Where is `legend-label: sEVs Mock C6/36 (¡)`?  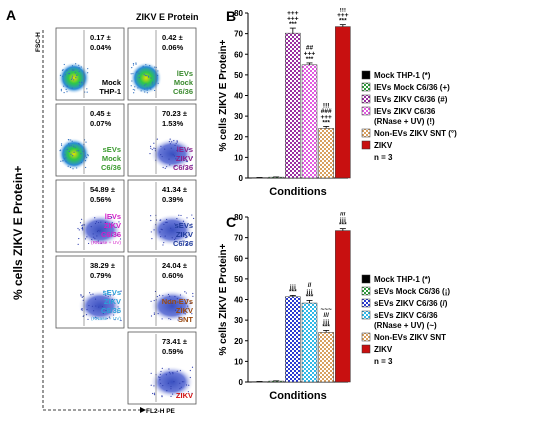
legend-label: sEVs Mock C6/36 (¡) is located at coordinates (412, 291).